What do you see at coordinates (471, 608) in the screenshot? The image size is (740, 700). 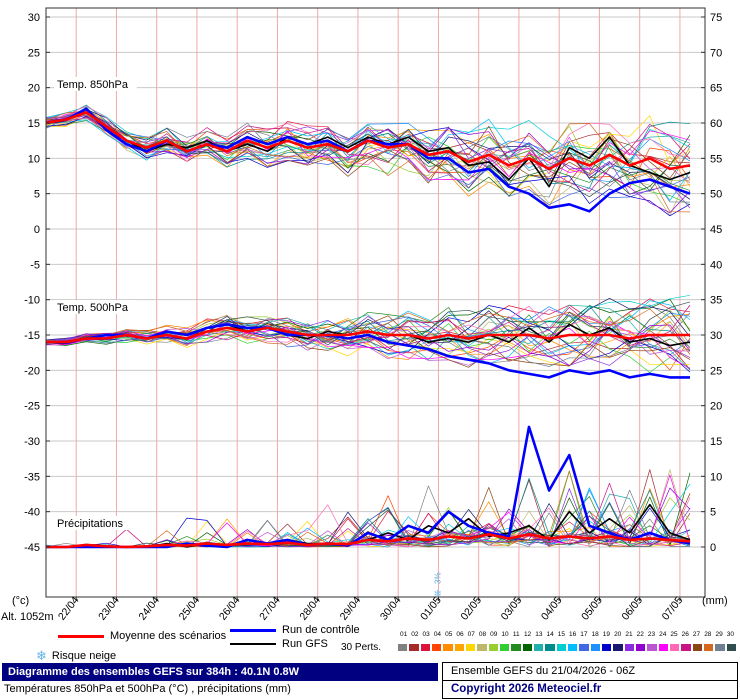 I see `svg-text: 02/05` at bounding box center [471, 608].